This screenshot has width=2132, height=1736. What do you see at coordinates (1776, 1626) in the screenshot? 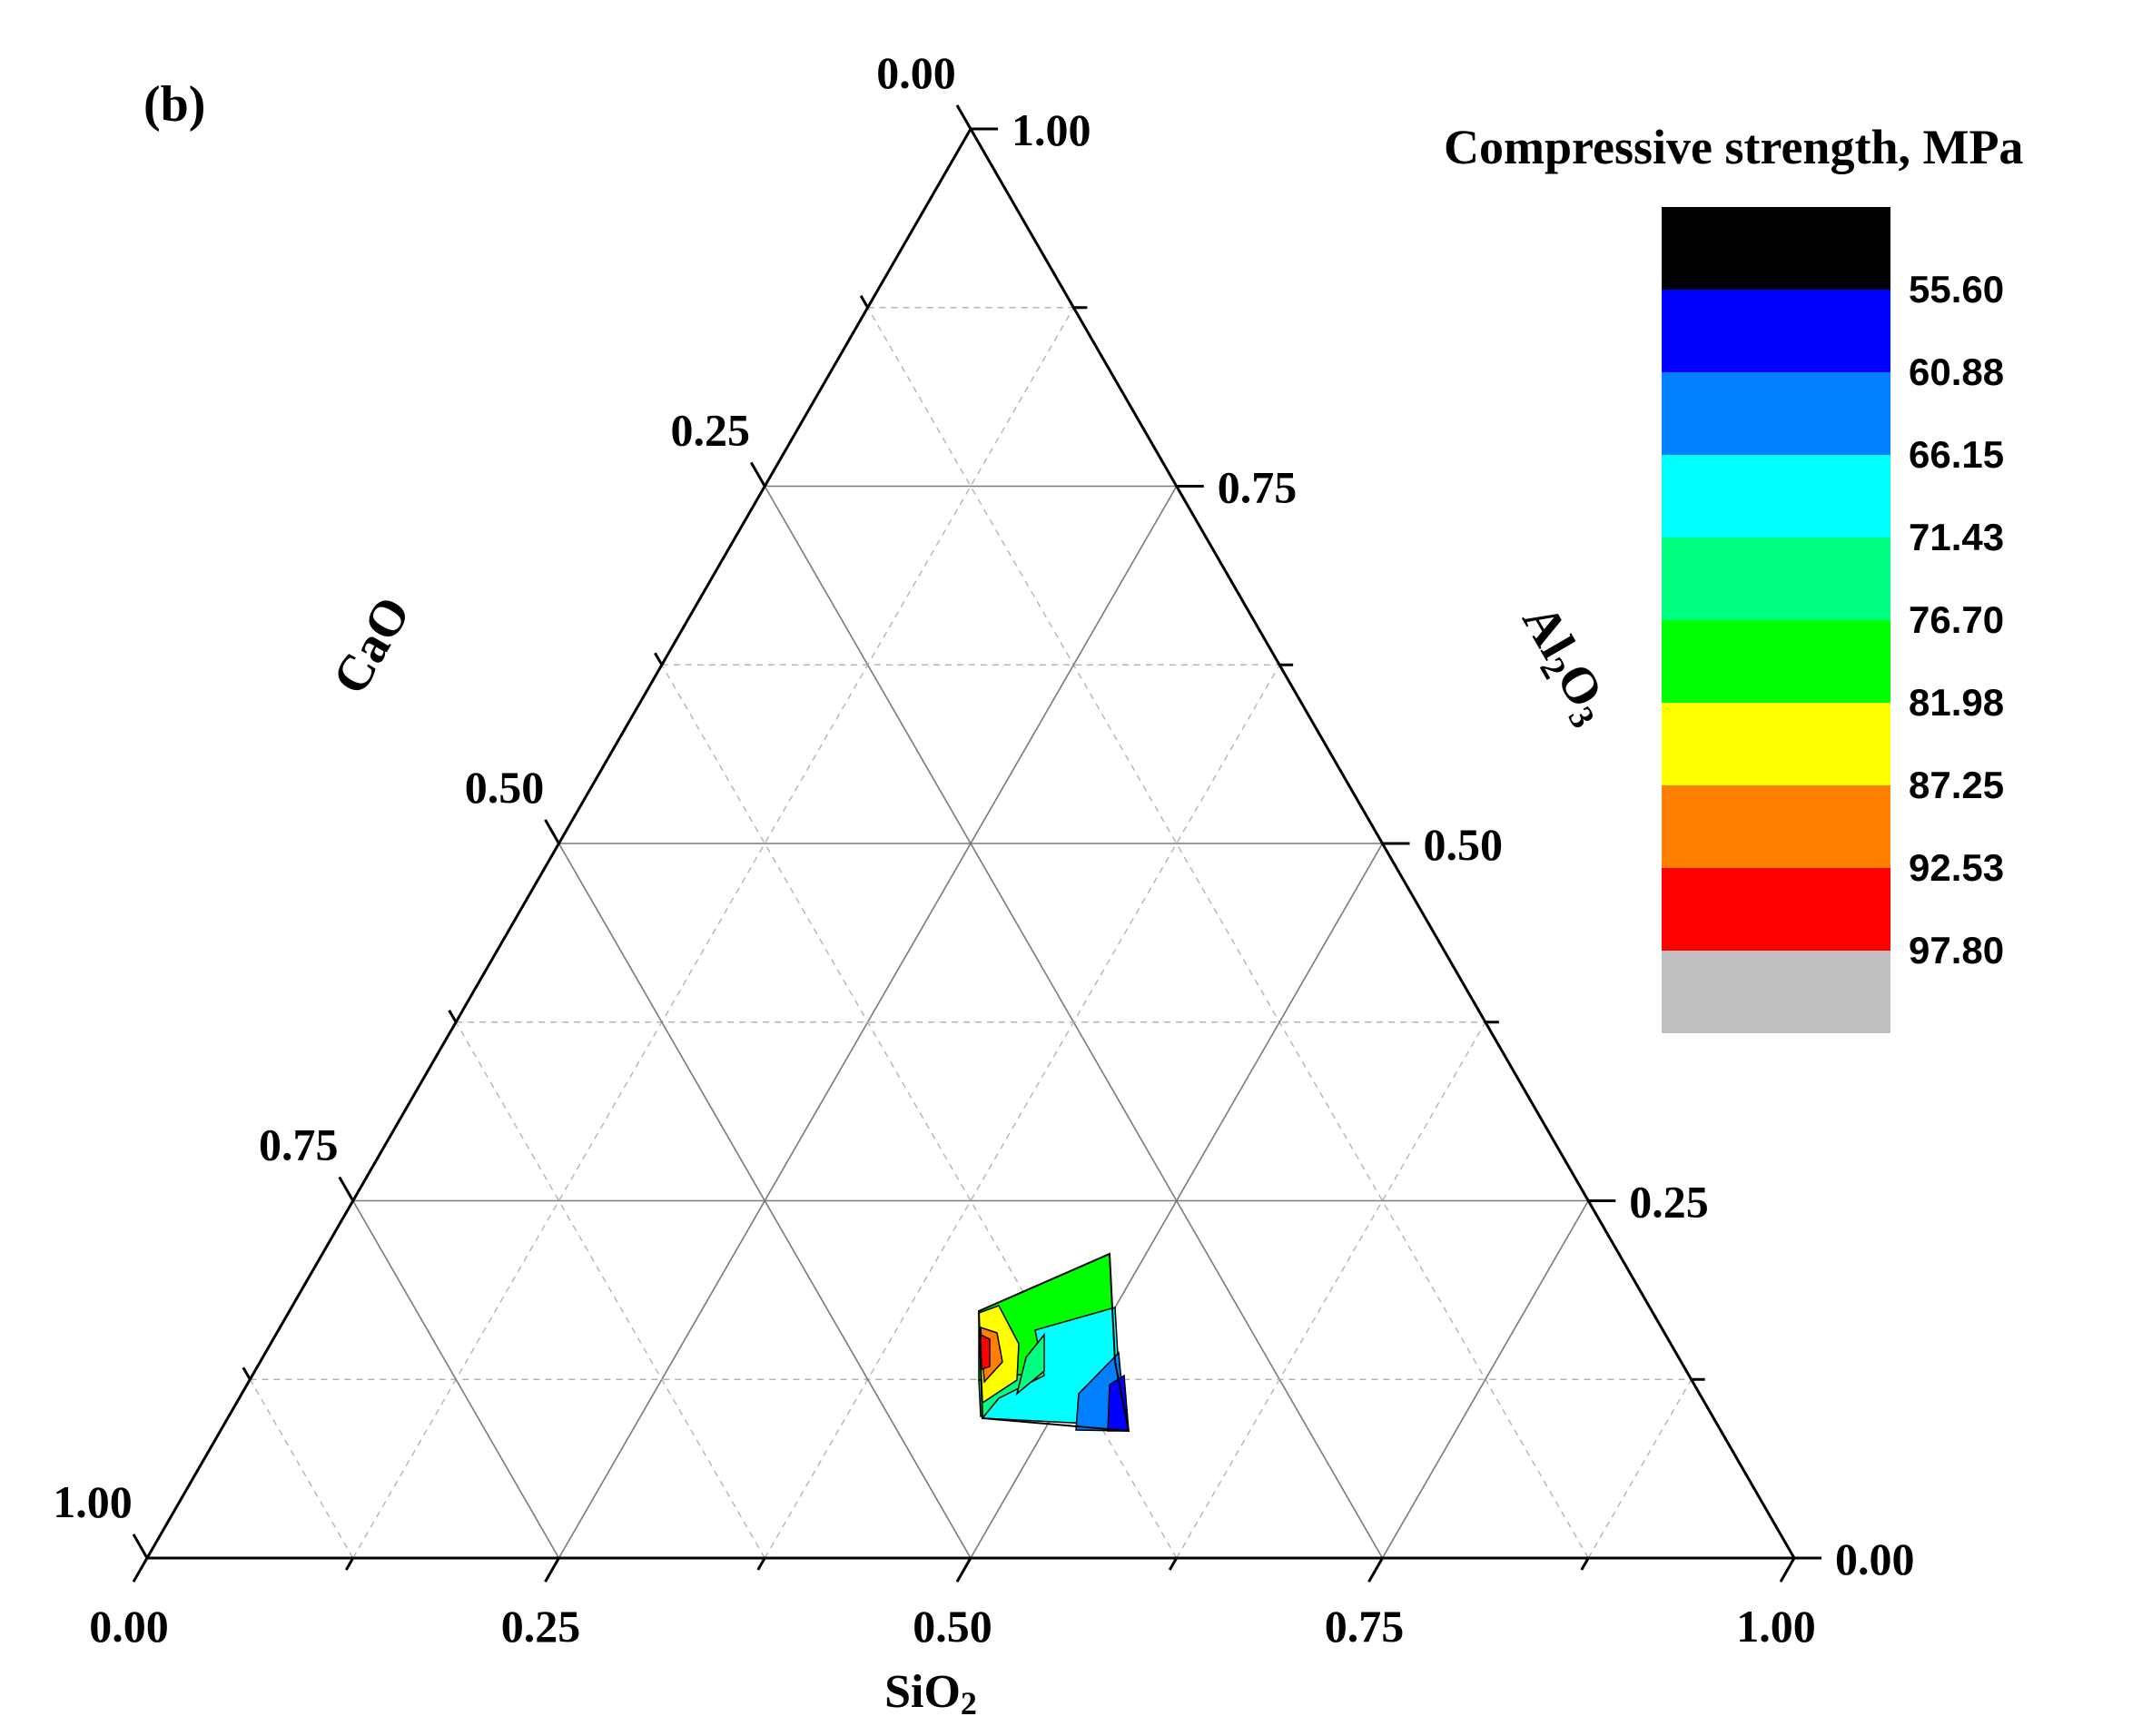
I see `bottom-tick-label: 1.00` at bounding box center [1776, 1626].